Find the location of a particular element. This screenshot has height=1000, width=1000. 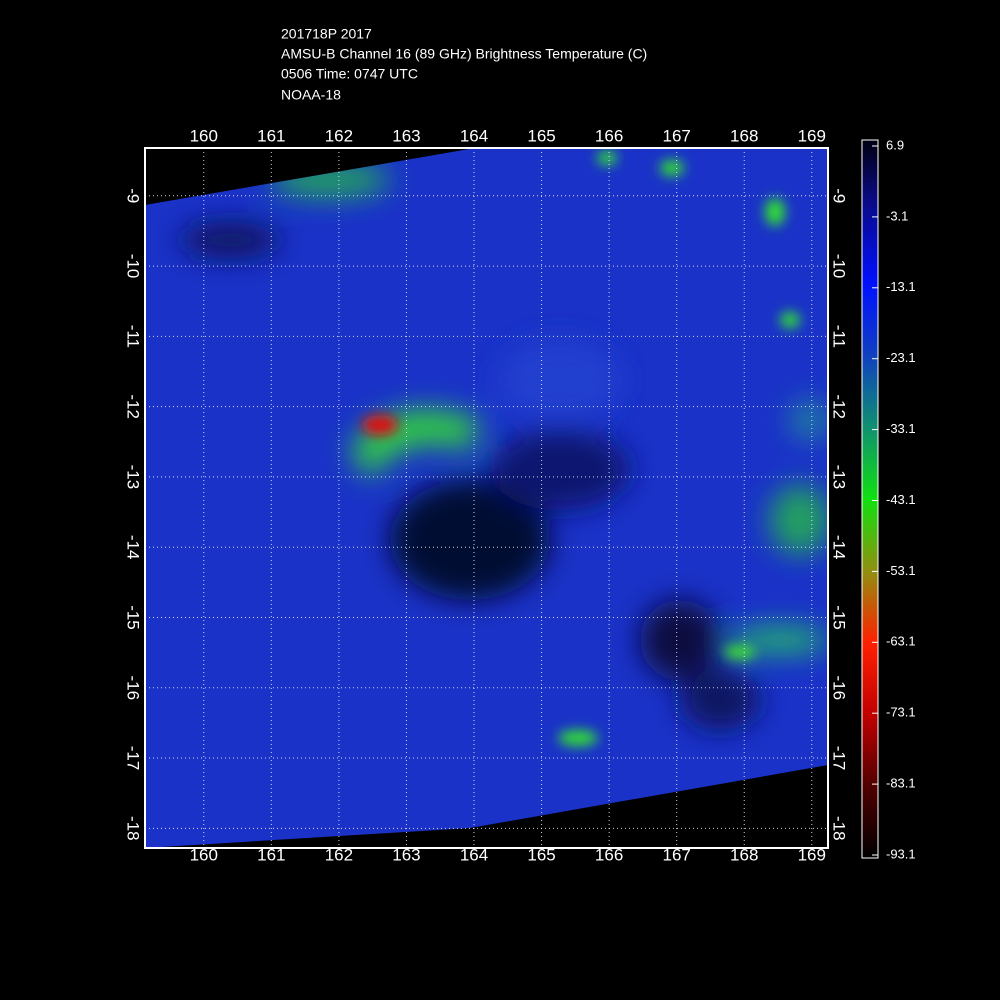

colorbar-tick-label: -3.1 is located at coordinates (897, 215).